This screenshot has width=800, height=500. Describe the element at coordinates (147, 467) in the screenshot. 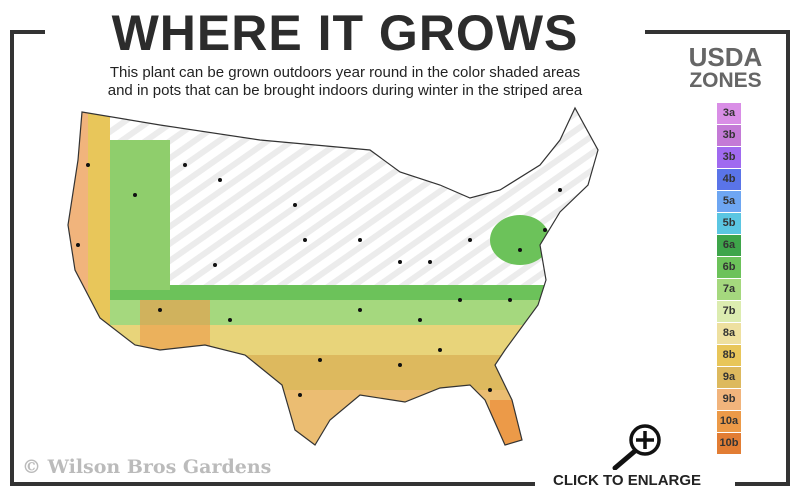

I see `copyright: © Wilson Bros Gardens` at that location.